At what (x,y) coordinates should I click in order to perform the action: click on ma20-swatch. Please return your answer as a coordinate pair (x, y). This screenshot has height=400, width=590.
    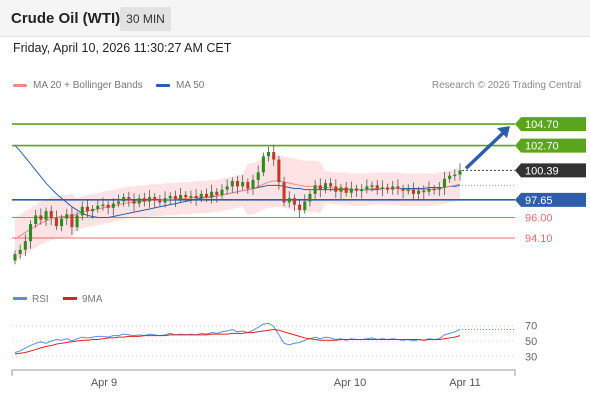
    Looking at the image, I should click on (20, 85).